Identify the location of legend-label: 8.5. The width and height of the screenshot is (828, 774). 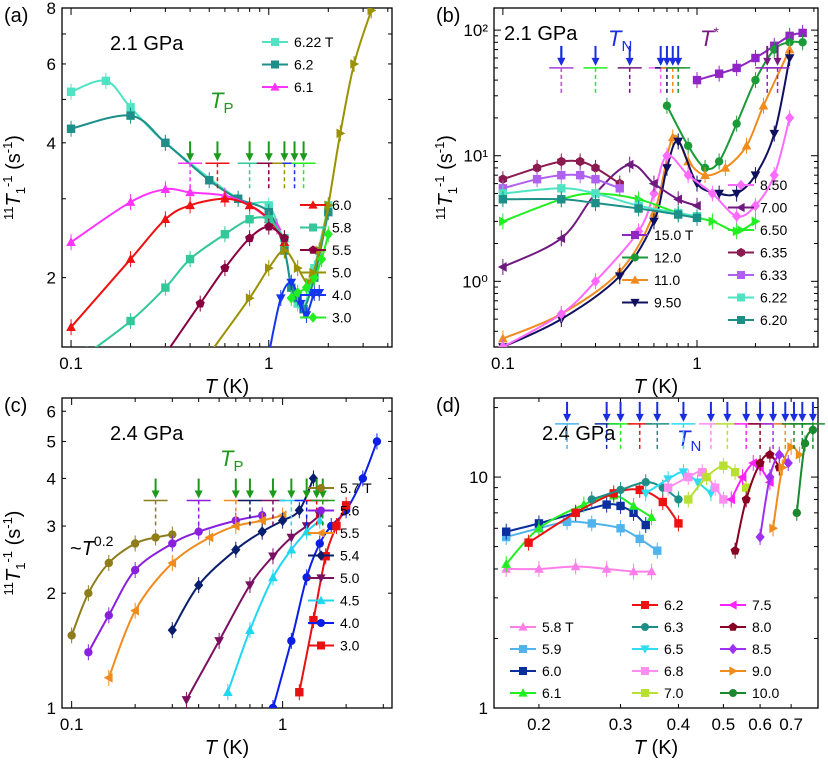
(762, 649).